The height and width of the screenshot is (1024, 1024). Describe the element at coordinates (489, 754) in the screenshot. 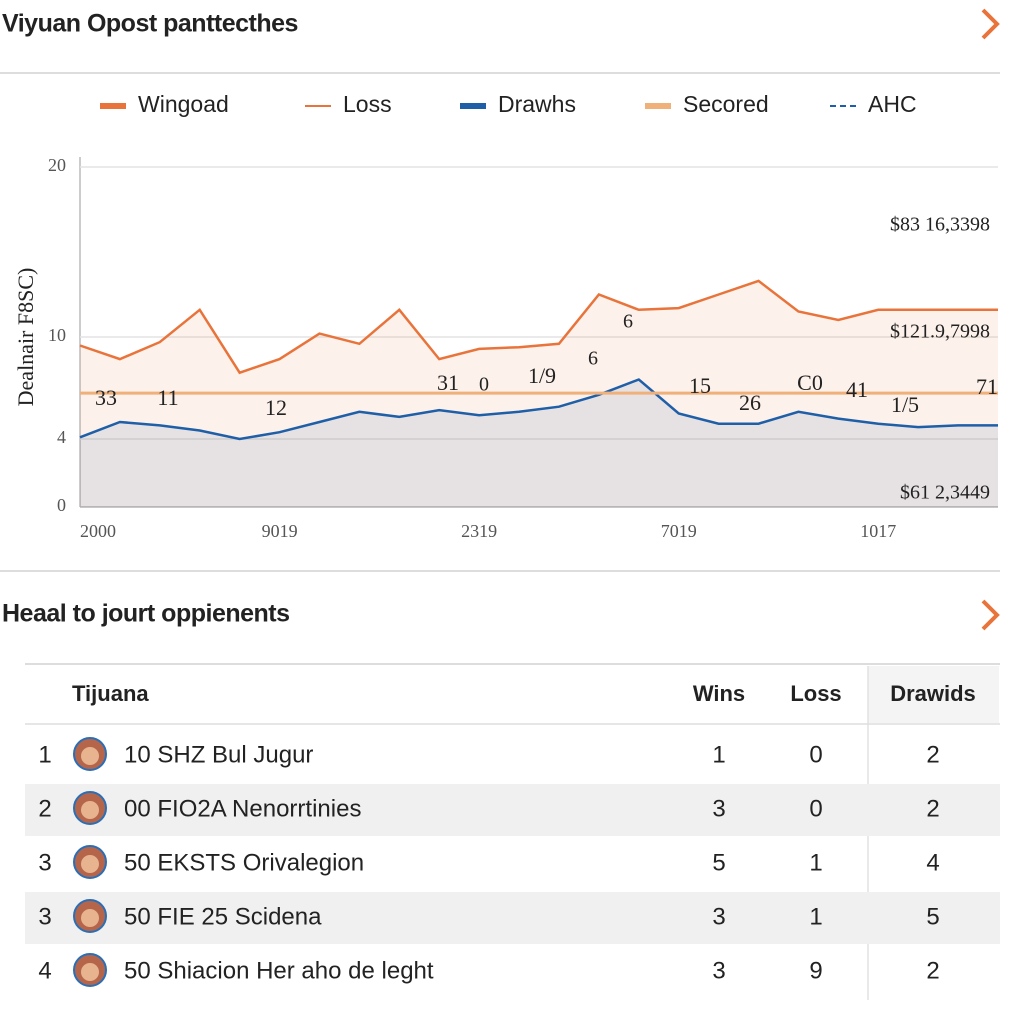

I see `table-row: 1 10 SHZ Bul Jugur 1 0 2` at that location.